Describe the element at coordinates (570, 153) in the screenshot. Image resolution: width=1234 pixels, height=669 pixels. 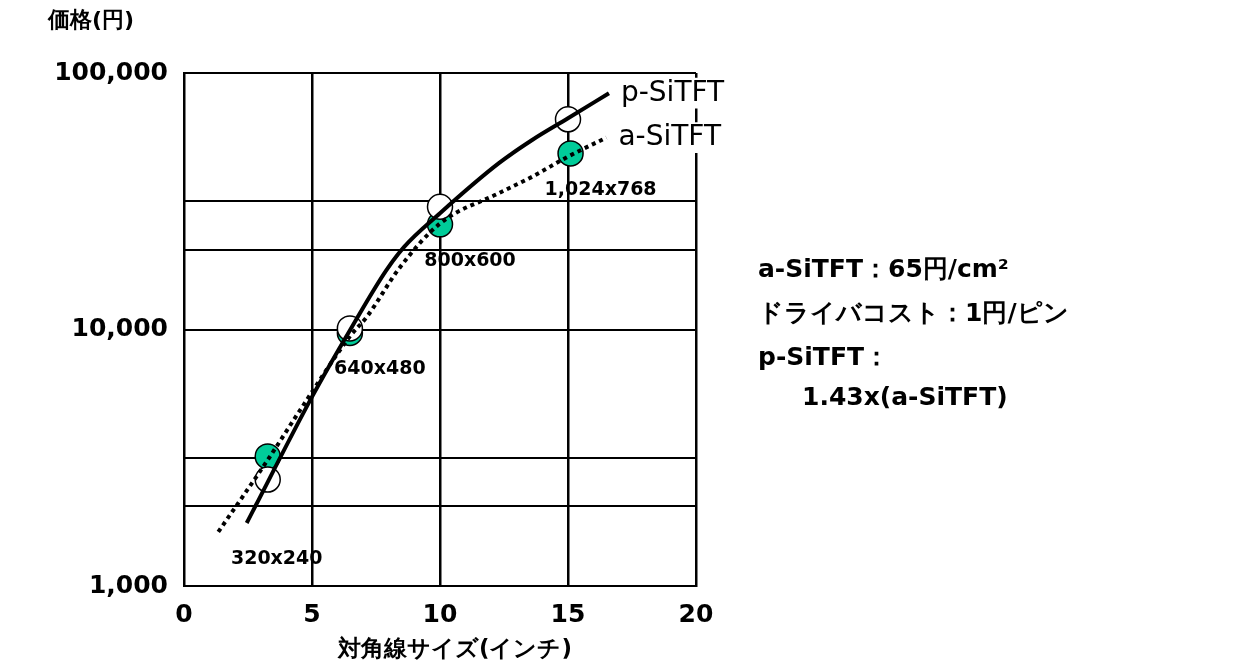
I see `point` at that location.